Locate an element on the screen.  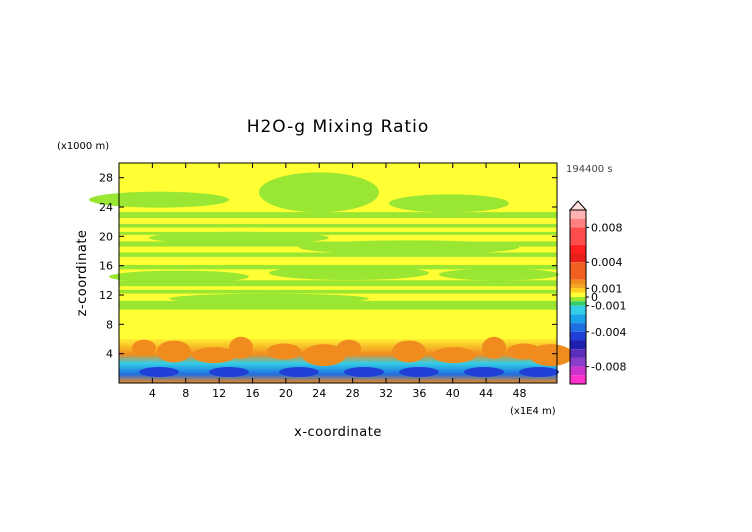
x-unit-label: (x1E4 m) is located at coordinates (533, 411).